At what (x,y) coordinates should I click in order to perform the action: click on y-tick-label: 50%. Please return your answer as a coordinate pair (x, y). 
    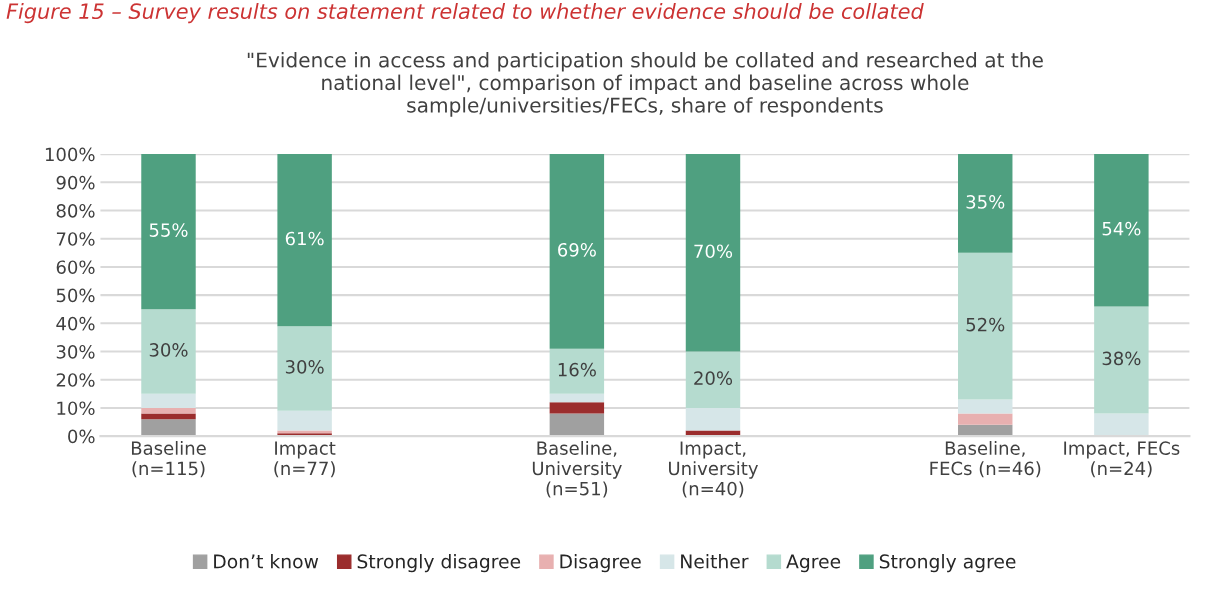
    Looking at the image, I should click on (75, 295).